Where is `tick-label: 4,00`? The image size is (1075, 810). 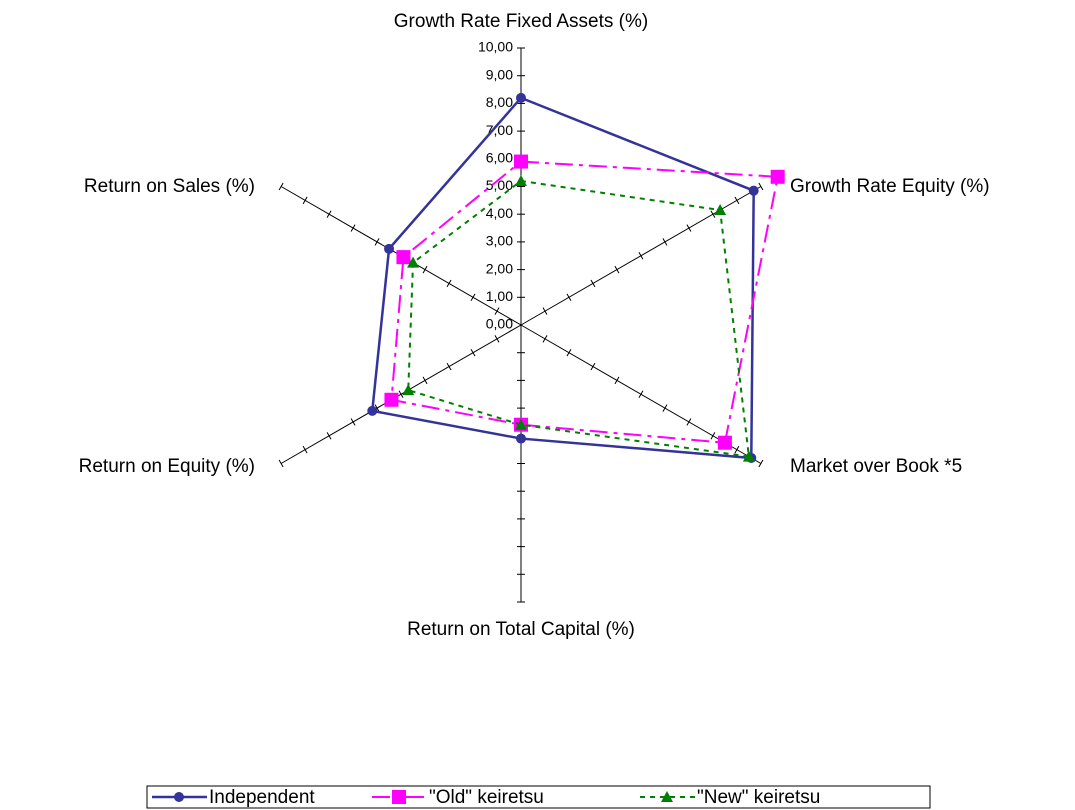
tick-label: 4,00 is located at coordinates (499, 213).